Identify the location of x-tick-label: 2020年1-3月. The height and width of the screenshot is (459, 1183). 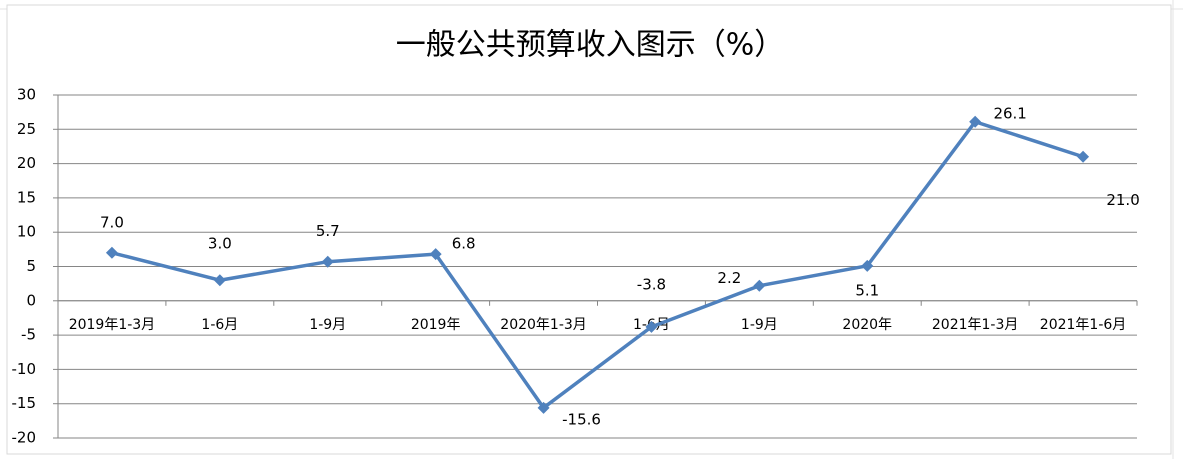
(543, 325).